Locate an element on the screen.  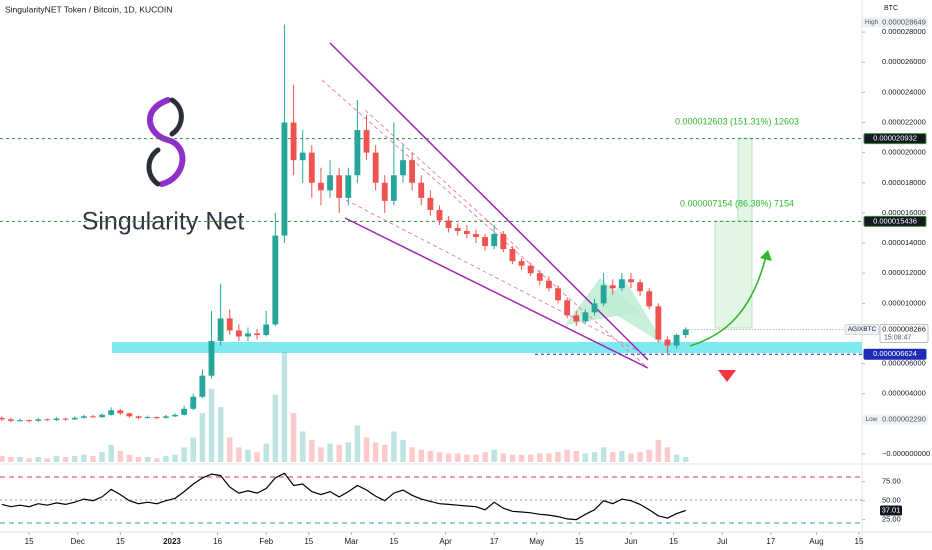
y-tick-label: 0.000018000 is located at coordinates (904, 182).